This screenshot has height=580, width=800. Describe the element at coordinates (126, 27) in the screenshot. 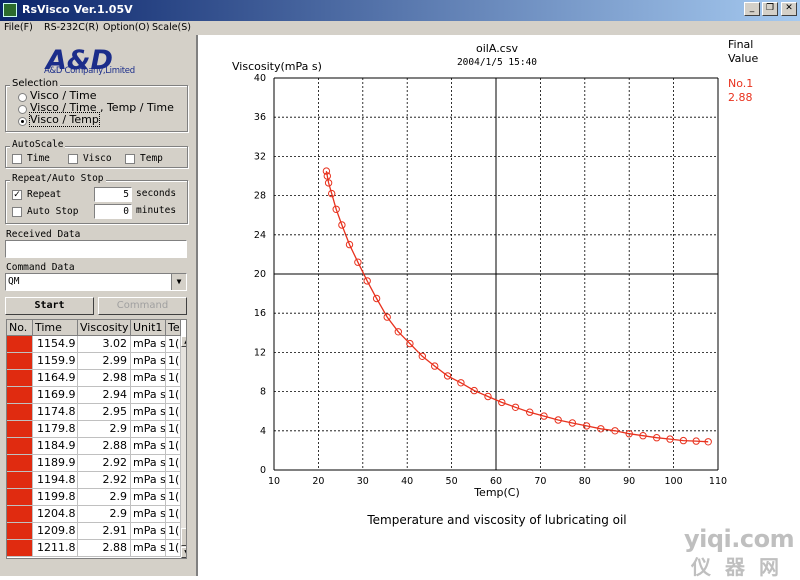

I see `menu-option: Option(O)` at that location.